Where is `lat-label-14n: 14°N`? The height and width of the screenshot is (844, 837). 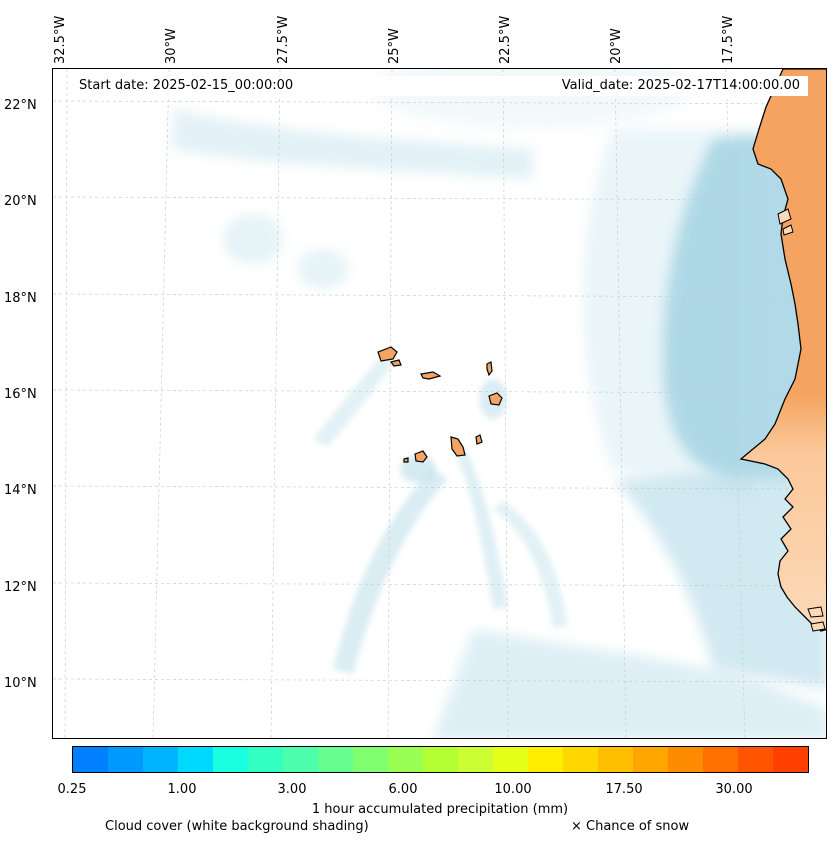
lat-label-14n: 14°N is located at coordinates (20, 490).